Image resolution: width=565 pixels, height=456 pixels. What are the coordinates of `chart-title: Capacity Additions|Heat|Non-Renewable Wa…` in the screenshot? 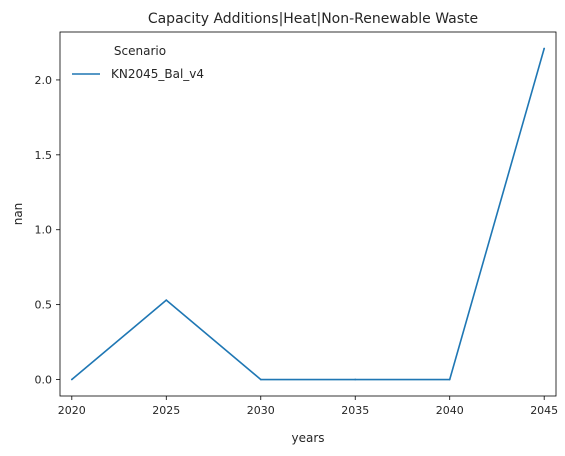 It's located at (313, 19).